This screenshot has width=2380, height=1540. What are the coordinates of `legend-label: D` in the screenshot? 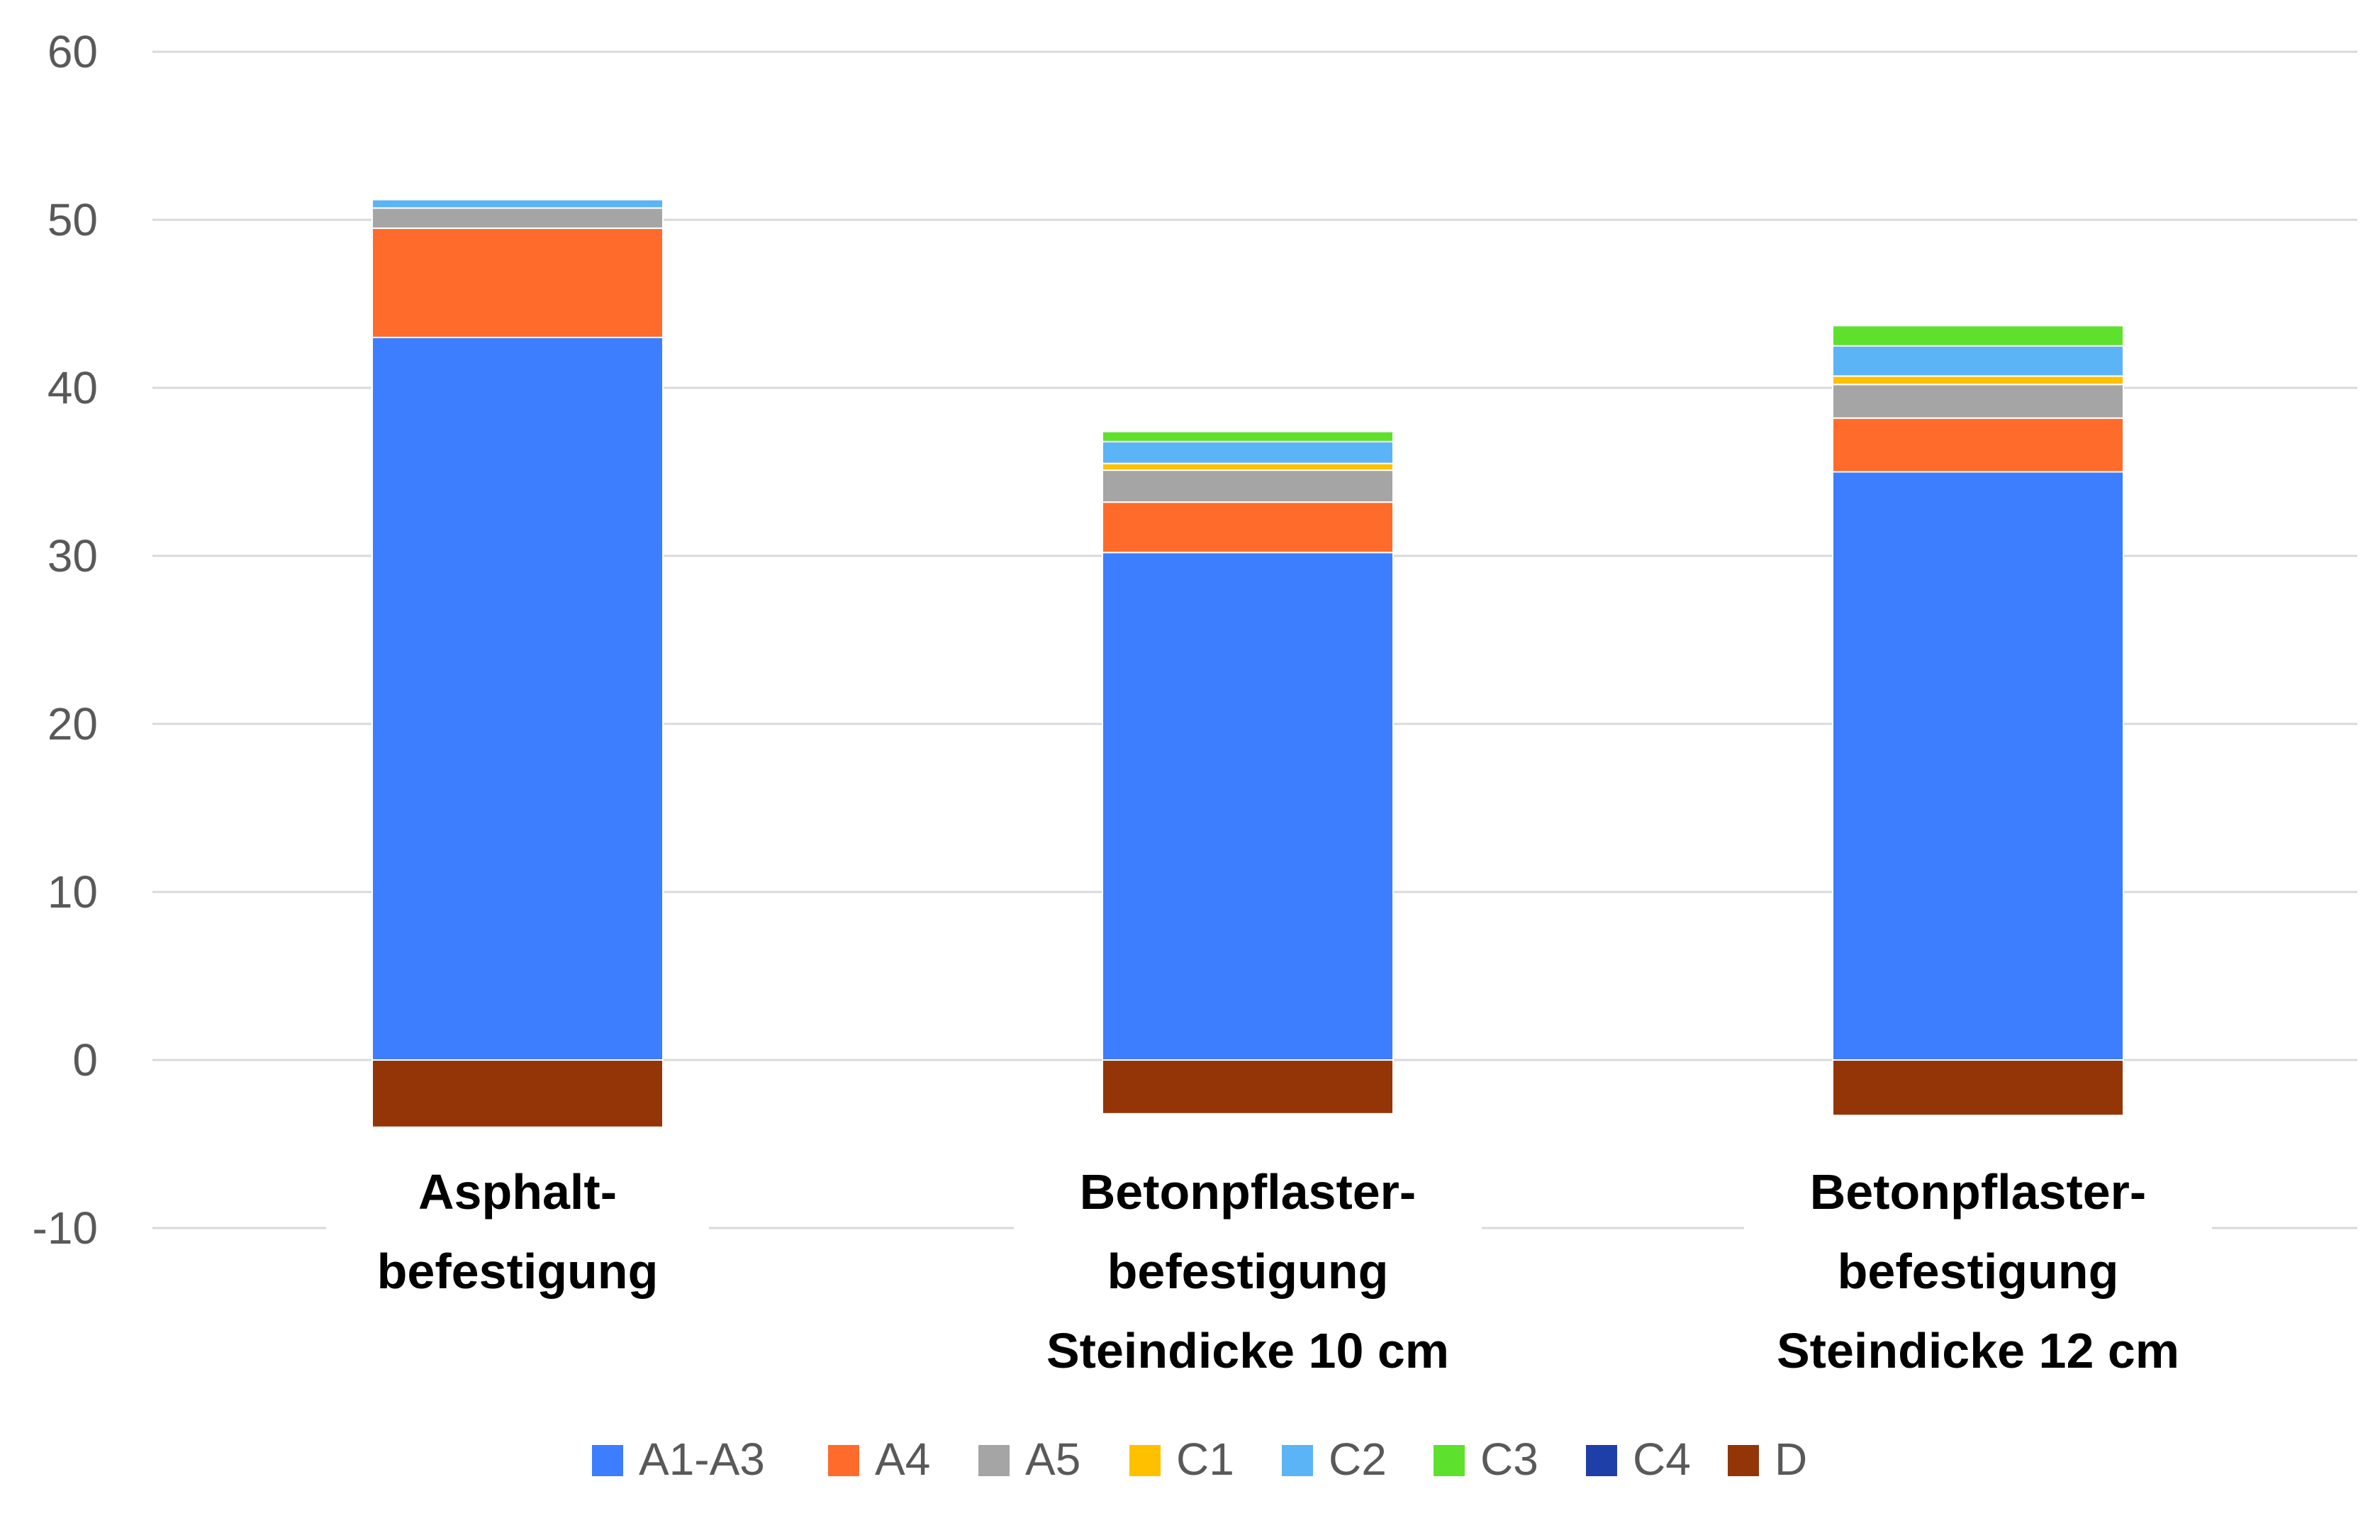 It's located at (1791, 1459).